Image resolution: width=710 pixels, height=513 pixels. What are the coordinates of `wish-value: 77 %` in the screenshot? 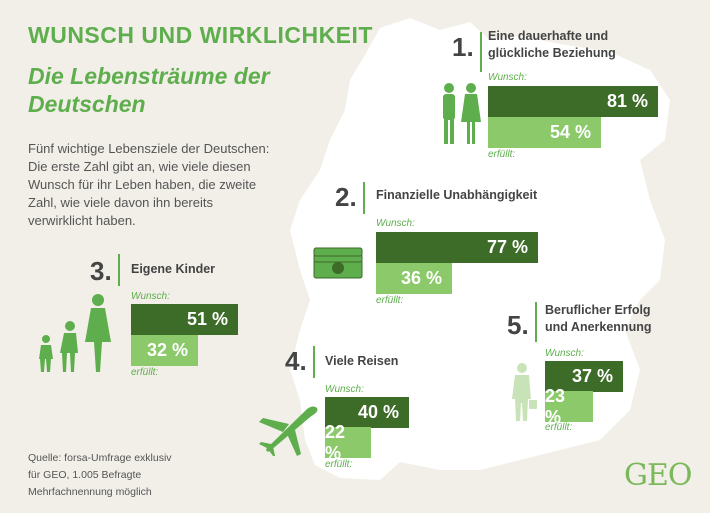 It's located at (507, 247).